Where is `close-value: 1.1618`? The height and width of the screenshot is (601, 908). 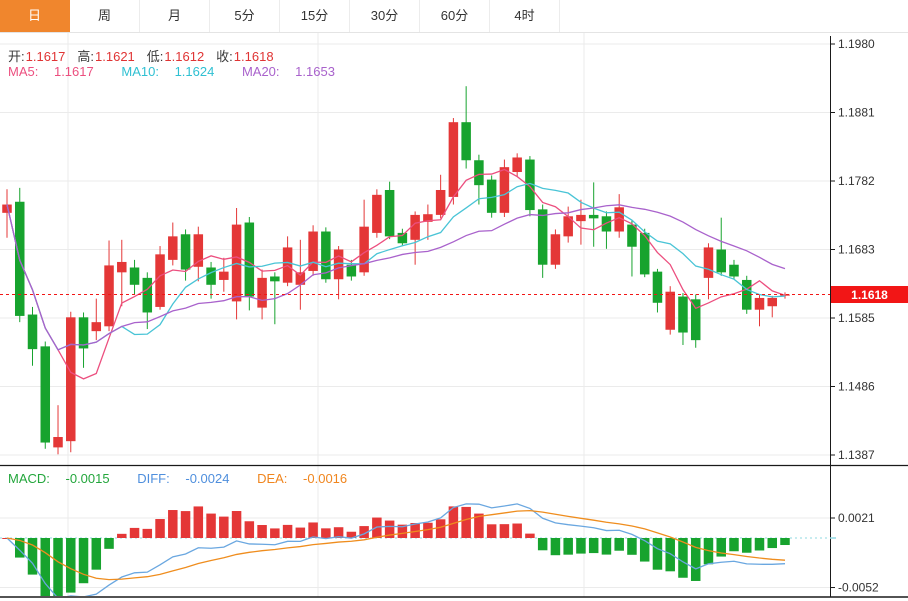 close-value: 1.1618 is located at coordinates (253, 56).